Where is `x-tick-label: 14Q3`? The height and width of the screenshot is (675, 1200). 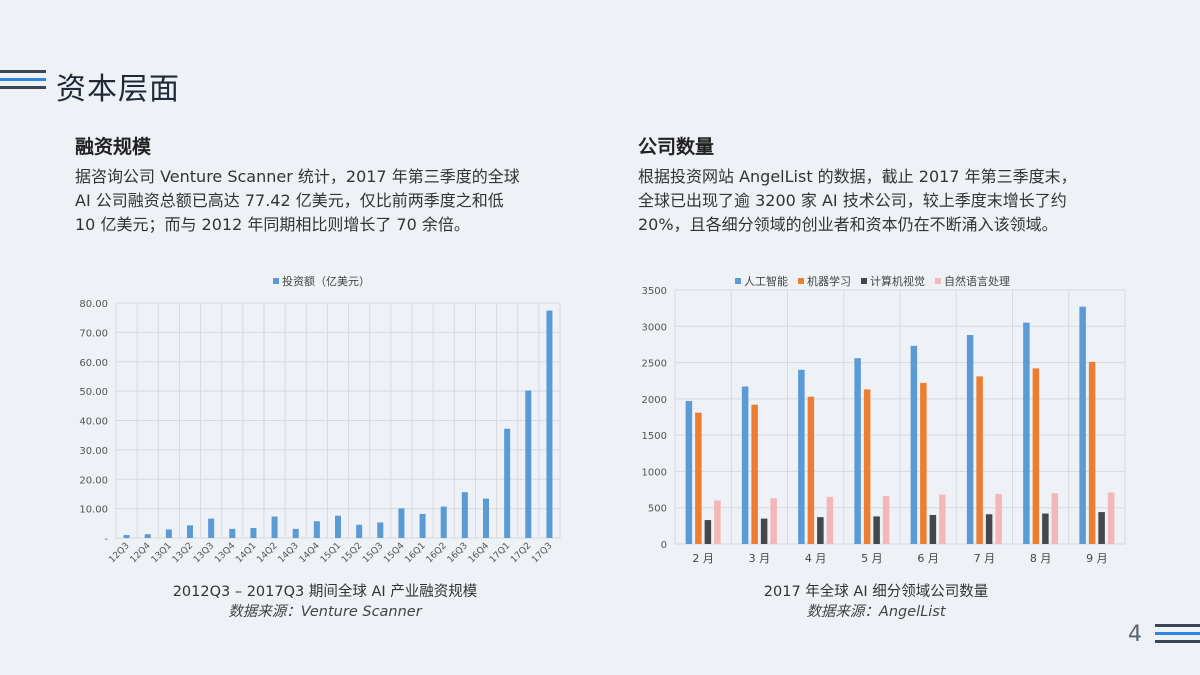 x-tick-label: 14Q3 is located at coordinates (289, 553).